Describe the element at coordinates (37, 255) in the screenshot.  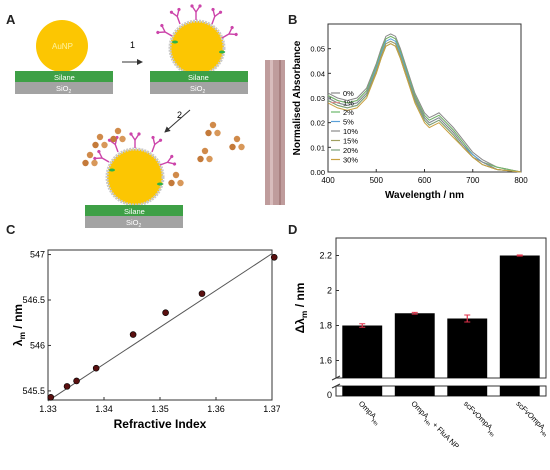
I see `y-tick-label: 547` at that location.